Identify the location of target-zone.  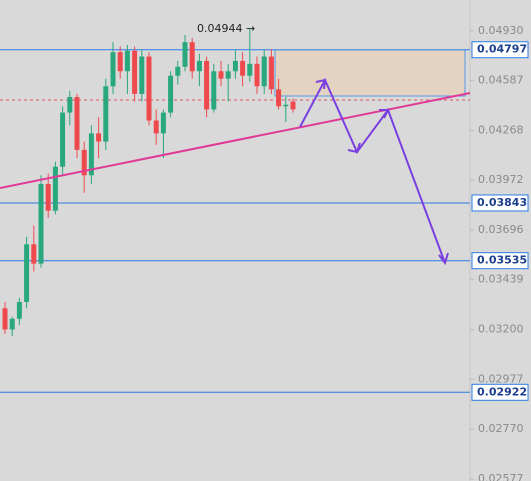
(370, 73).